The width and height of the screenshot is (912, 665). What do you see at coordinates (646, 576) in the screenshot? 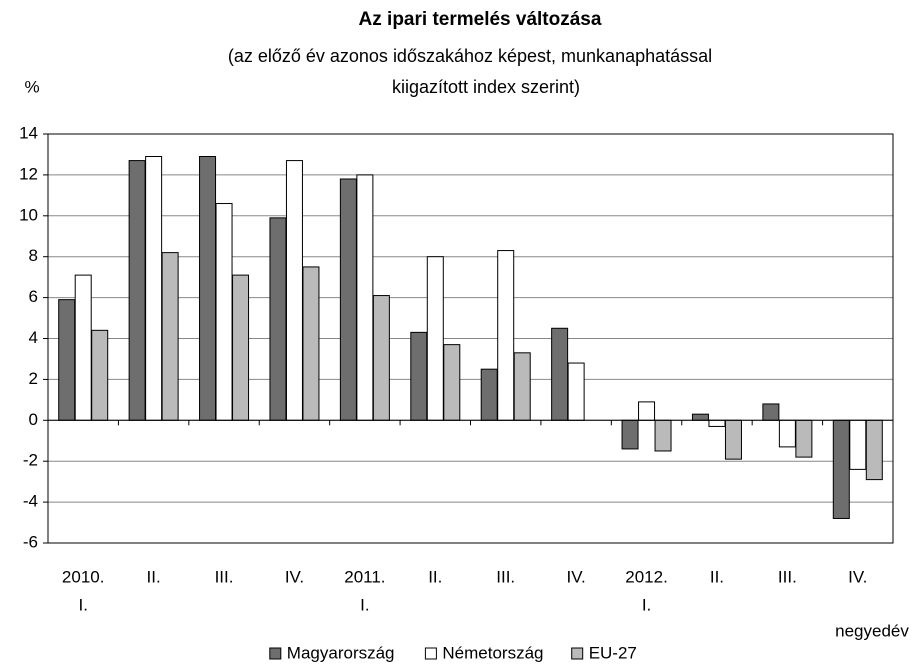
I see `x-tick-label: 2012.` at bounding box center [646, 576].